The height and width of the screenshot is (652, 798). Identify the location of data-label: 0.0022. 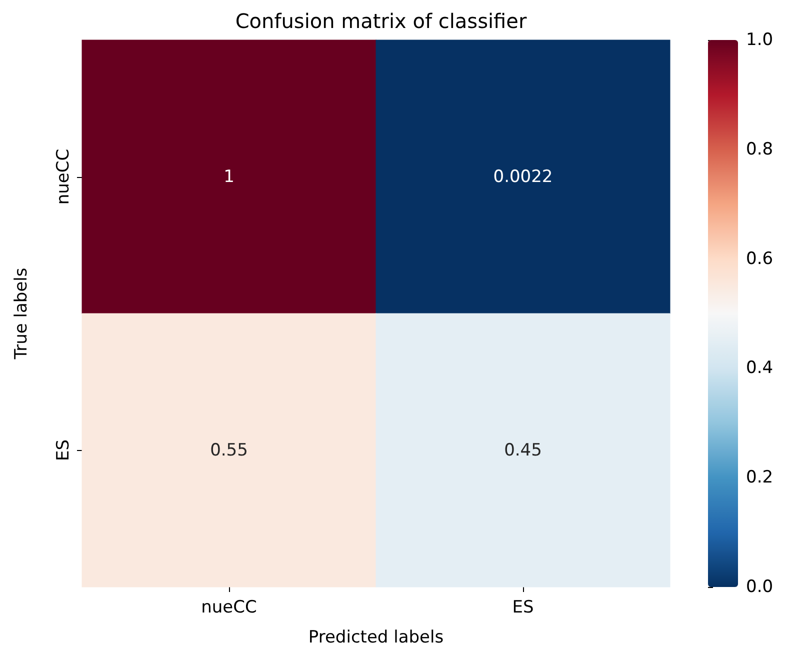
(523, 176).